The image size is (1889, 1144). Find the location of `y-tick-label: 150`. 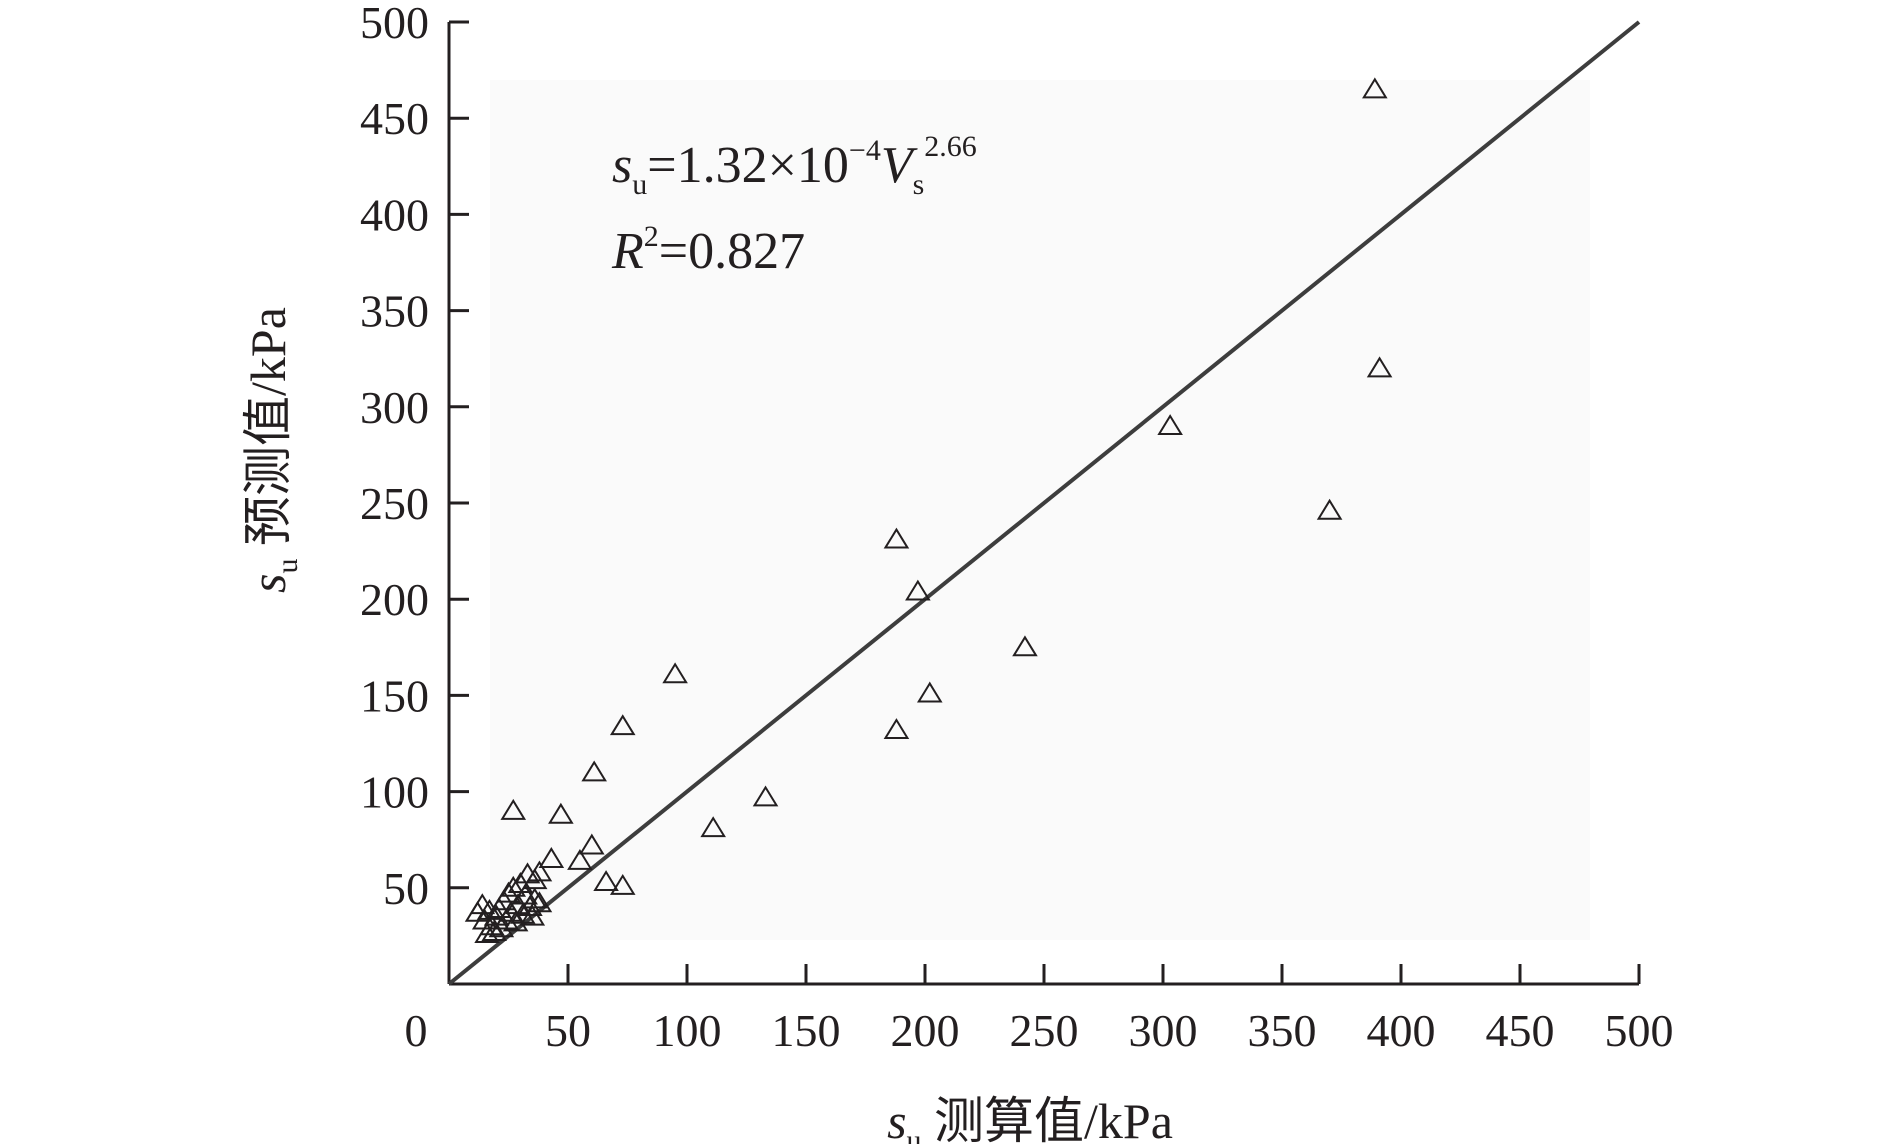

y-tick-label: 150 is located at coordinates (394, 695).